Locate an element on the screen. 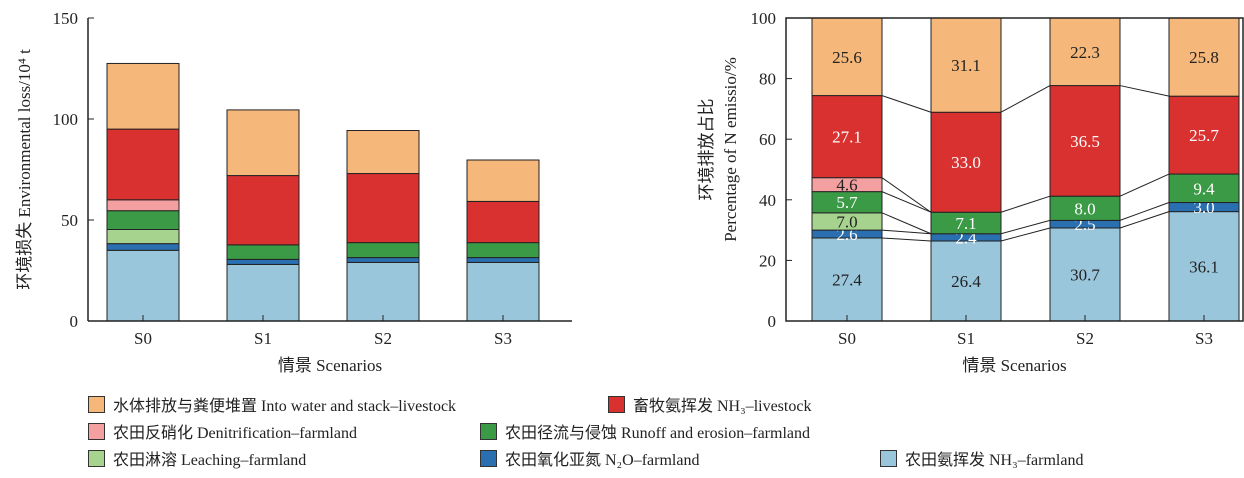 This screenshot has width=1244, height=478. y-tick-label-pct-0: 0 is located at coordinates (772, 321).